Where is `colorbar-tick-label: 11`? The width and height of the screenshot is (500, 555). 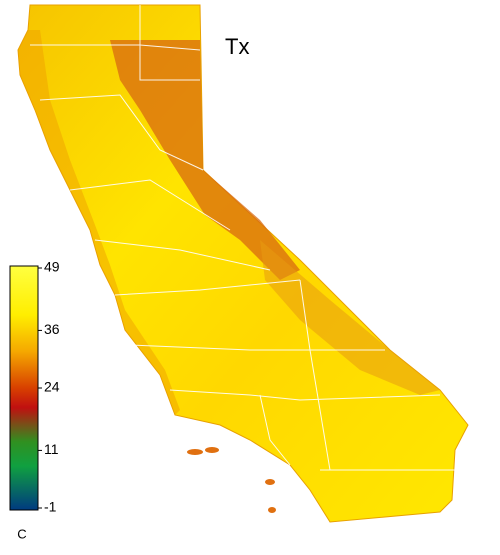
colorbar-tick-label: 11 is located at coordinates (51, 449).